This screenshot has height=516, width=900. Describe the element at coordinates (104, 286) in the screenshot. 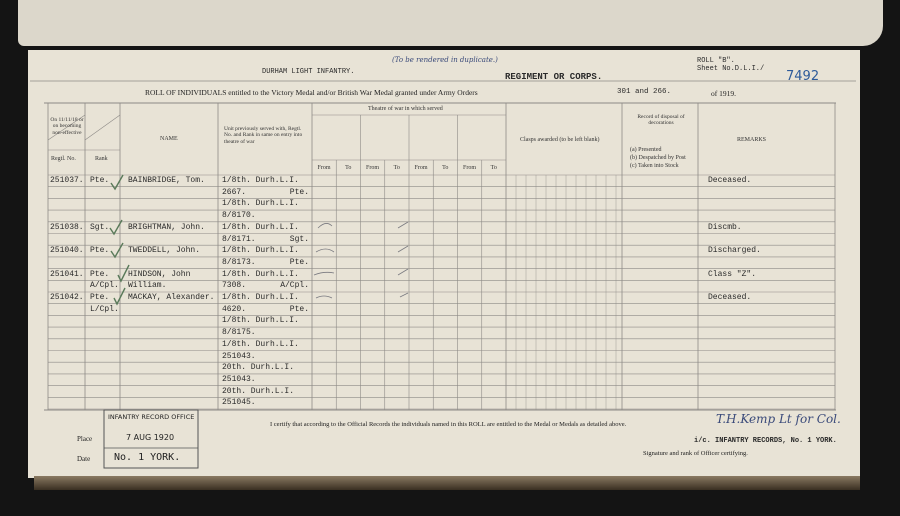

I see `rank: A/Cpl.` at that location.